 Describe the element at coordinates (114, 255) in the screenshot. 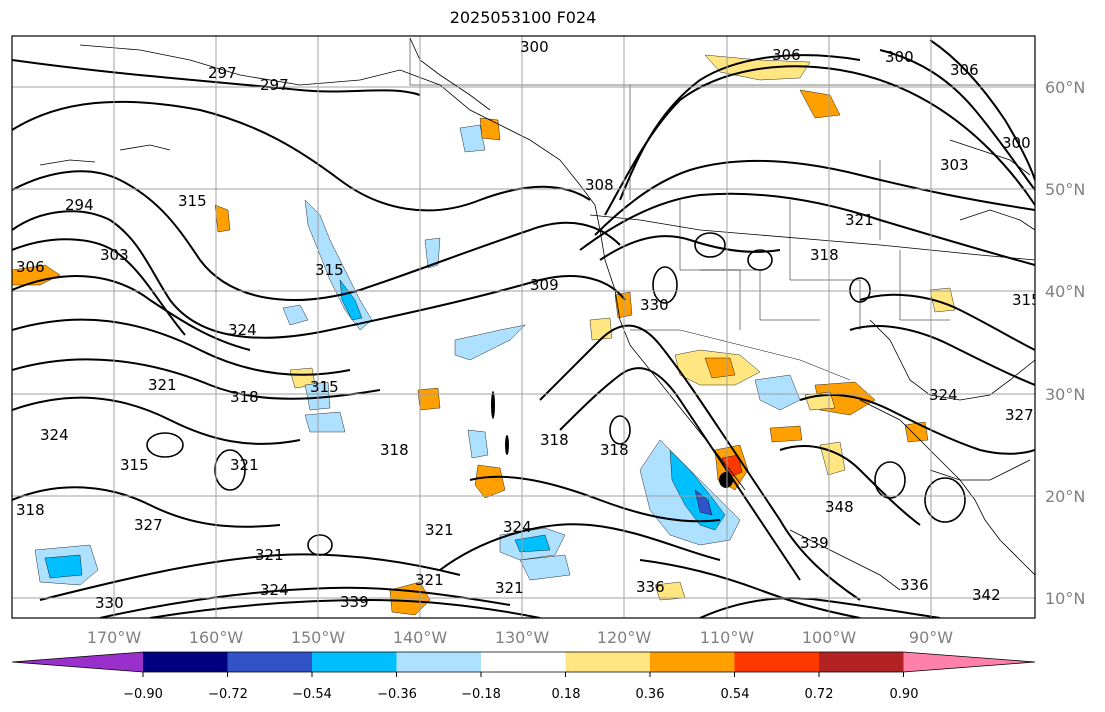

I see `contour-label: 303` at that location.